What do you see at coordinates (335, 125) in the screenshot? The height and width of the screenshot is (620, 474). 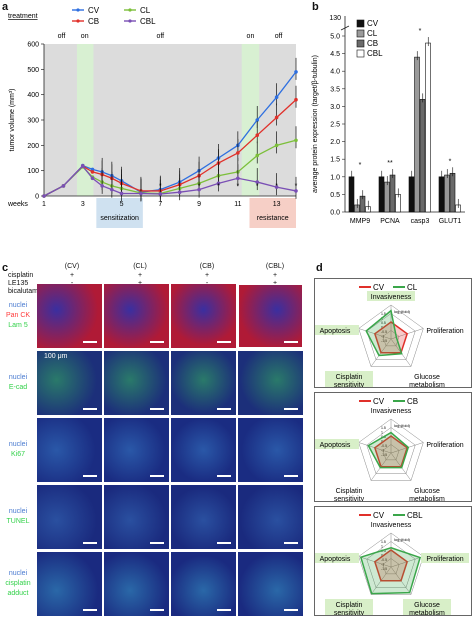 I see `y-tick-label: 2.5` at bounding box center [335, 125].